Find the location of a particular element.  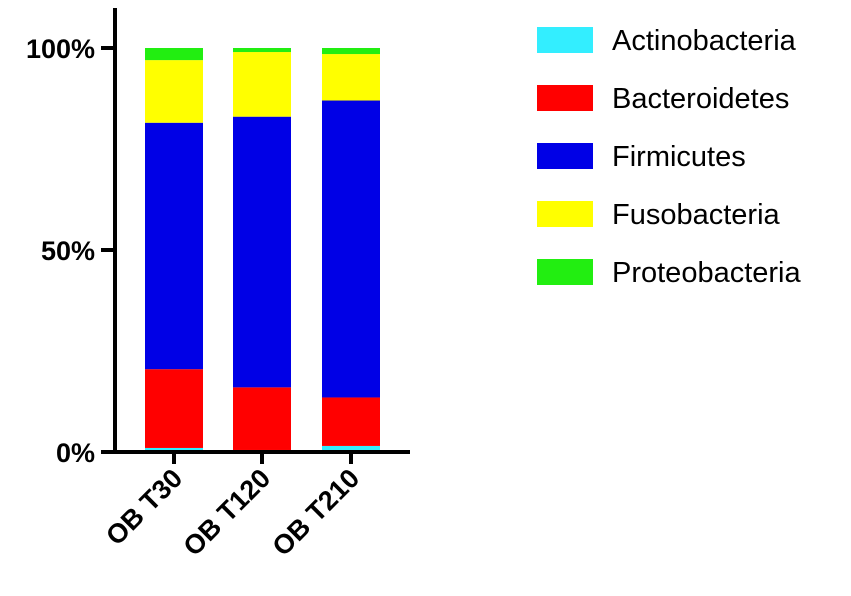

legend-swatch-actinobacteria is located at coordinates (565, 40).